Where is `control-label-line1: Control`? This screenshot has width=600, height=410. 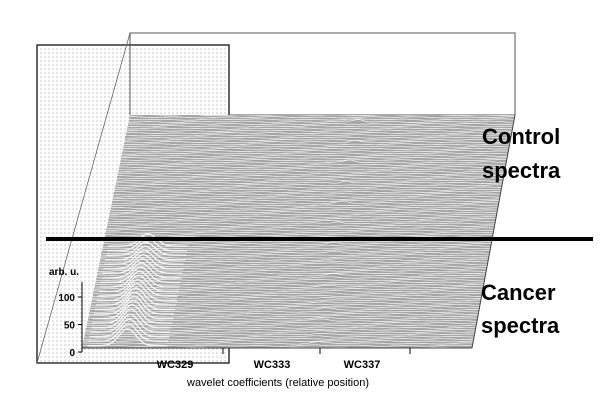
control-label-line1: Control is located at coordinates (521, 136).